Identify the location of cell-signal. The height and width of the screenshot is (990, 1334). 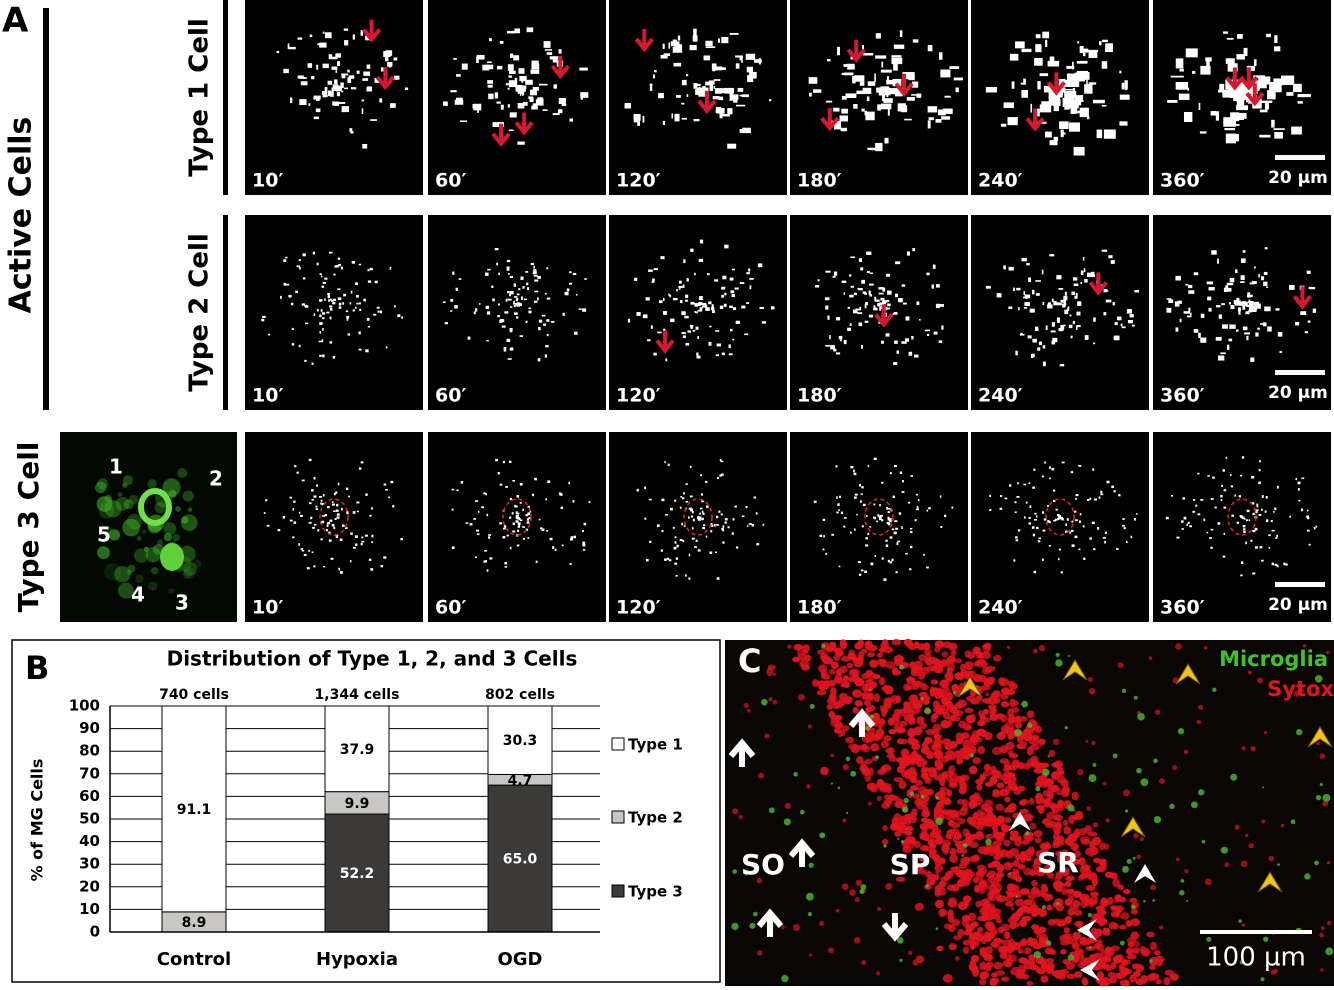
(131, 568).